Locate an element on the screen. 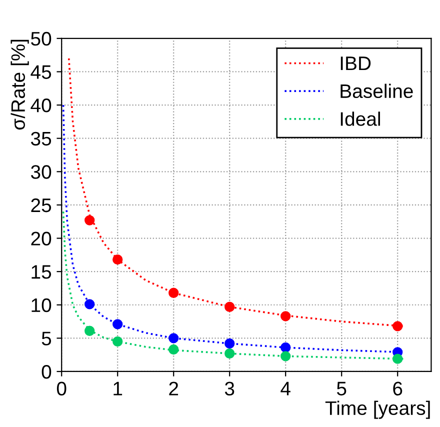  y-axis-title: σ/Rate [%] is located at coordinates (19, 85).